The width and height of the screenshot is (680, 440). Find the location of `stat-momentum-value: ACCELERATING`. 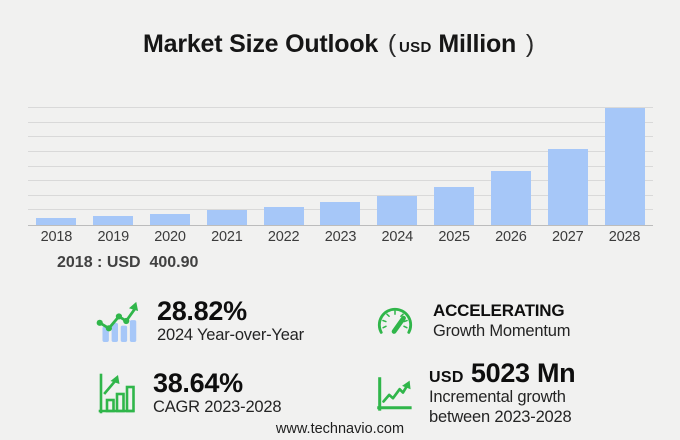

stat-momentum-value: ACCELERATING is located at coordinates (499, 310).